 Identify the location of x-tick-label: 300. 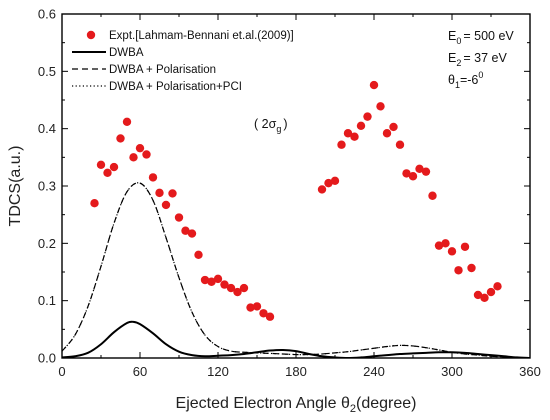
(452, 371).